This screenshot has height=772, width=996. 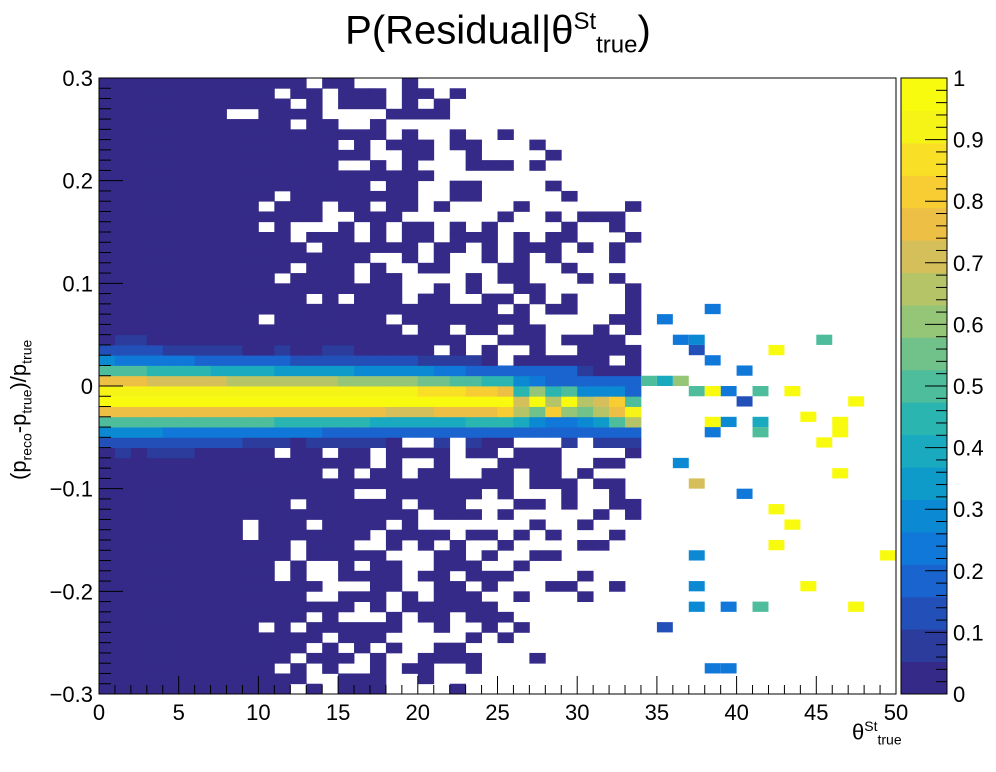 What do you see at coordinates (968, 386) in the screenshot?
I see `colorbar-tick-label: 0.5` at bounding box center [968, 386].